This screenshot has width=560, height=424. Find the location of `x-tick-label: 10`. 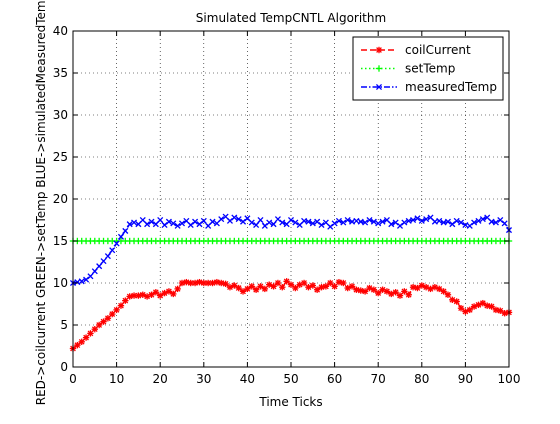

x-tick-label: 10 is located at coordinates (116, 379).